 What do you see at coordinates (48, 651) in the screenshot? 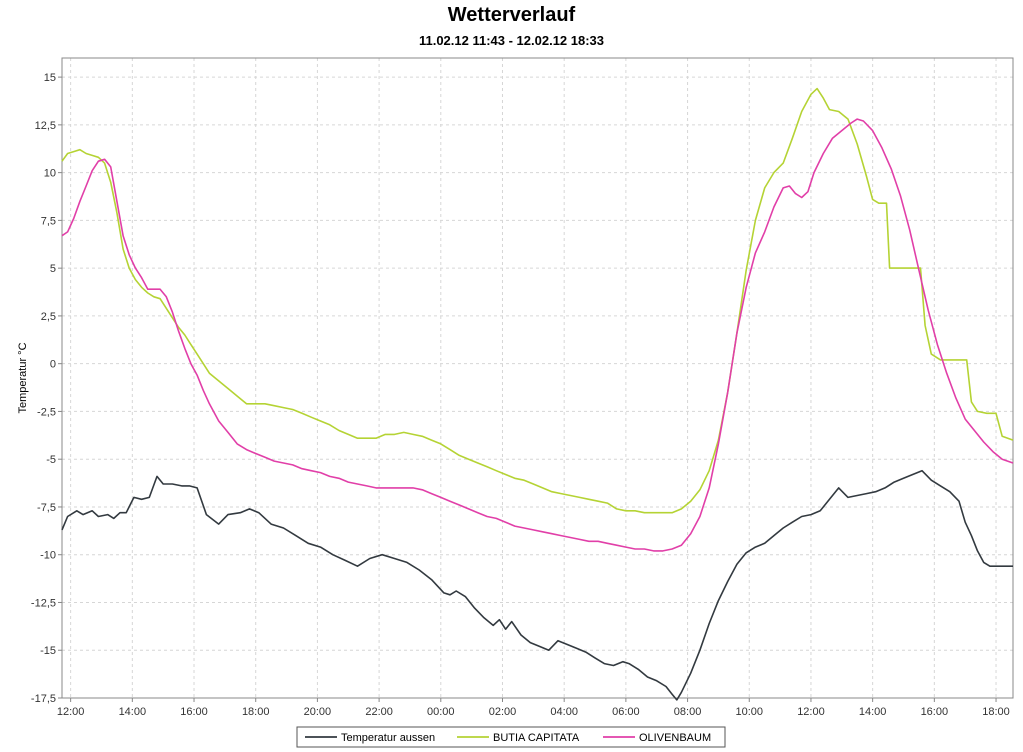
I see `y-tick-label: -15` at bounding box center [48, 651].